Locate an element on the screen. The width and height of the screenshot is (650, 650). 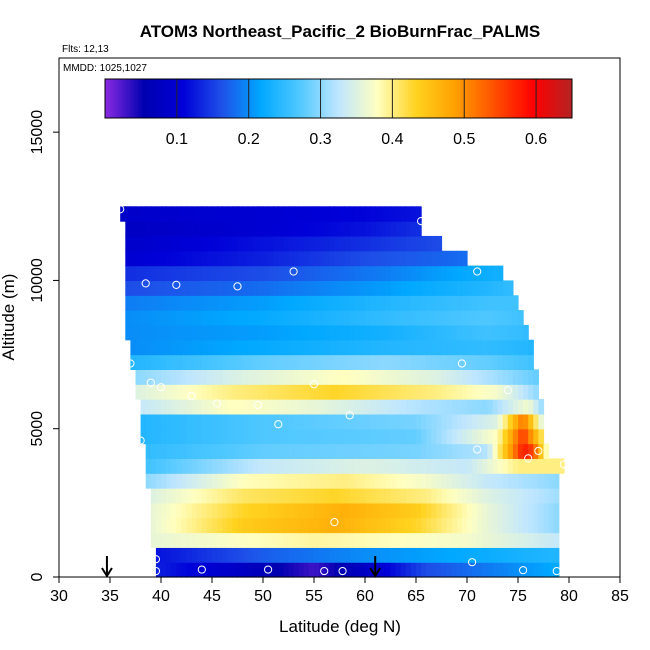
sample-point is located at coordinates (130, 363).